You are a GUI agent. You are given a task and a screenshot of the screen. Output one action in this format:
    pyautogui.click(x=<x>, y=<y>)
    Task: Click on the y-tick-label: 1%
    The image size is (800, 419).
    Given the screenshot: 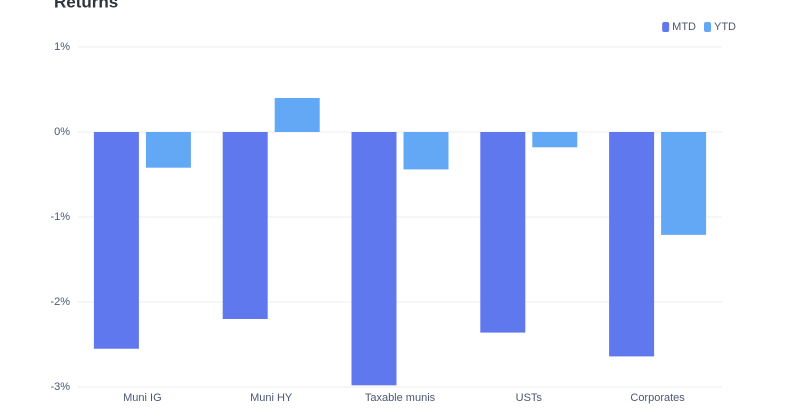 What is the action you would take?
    pyautogui.click(x=62, y=47)
    